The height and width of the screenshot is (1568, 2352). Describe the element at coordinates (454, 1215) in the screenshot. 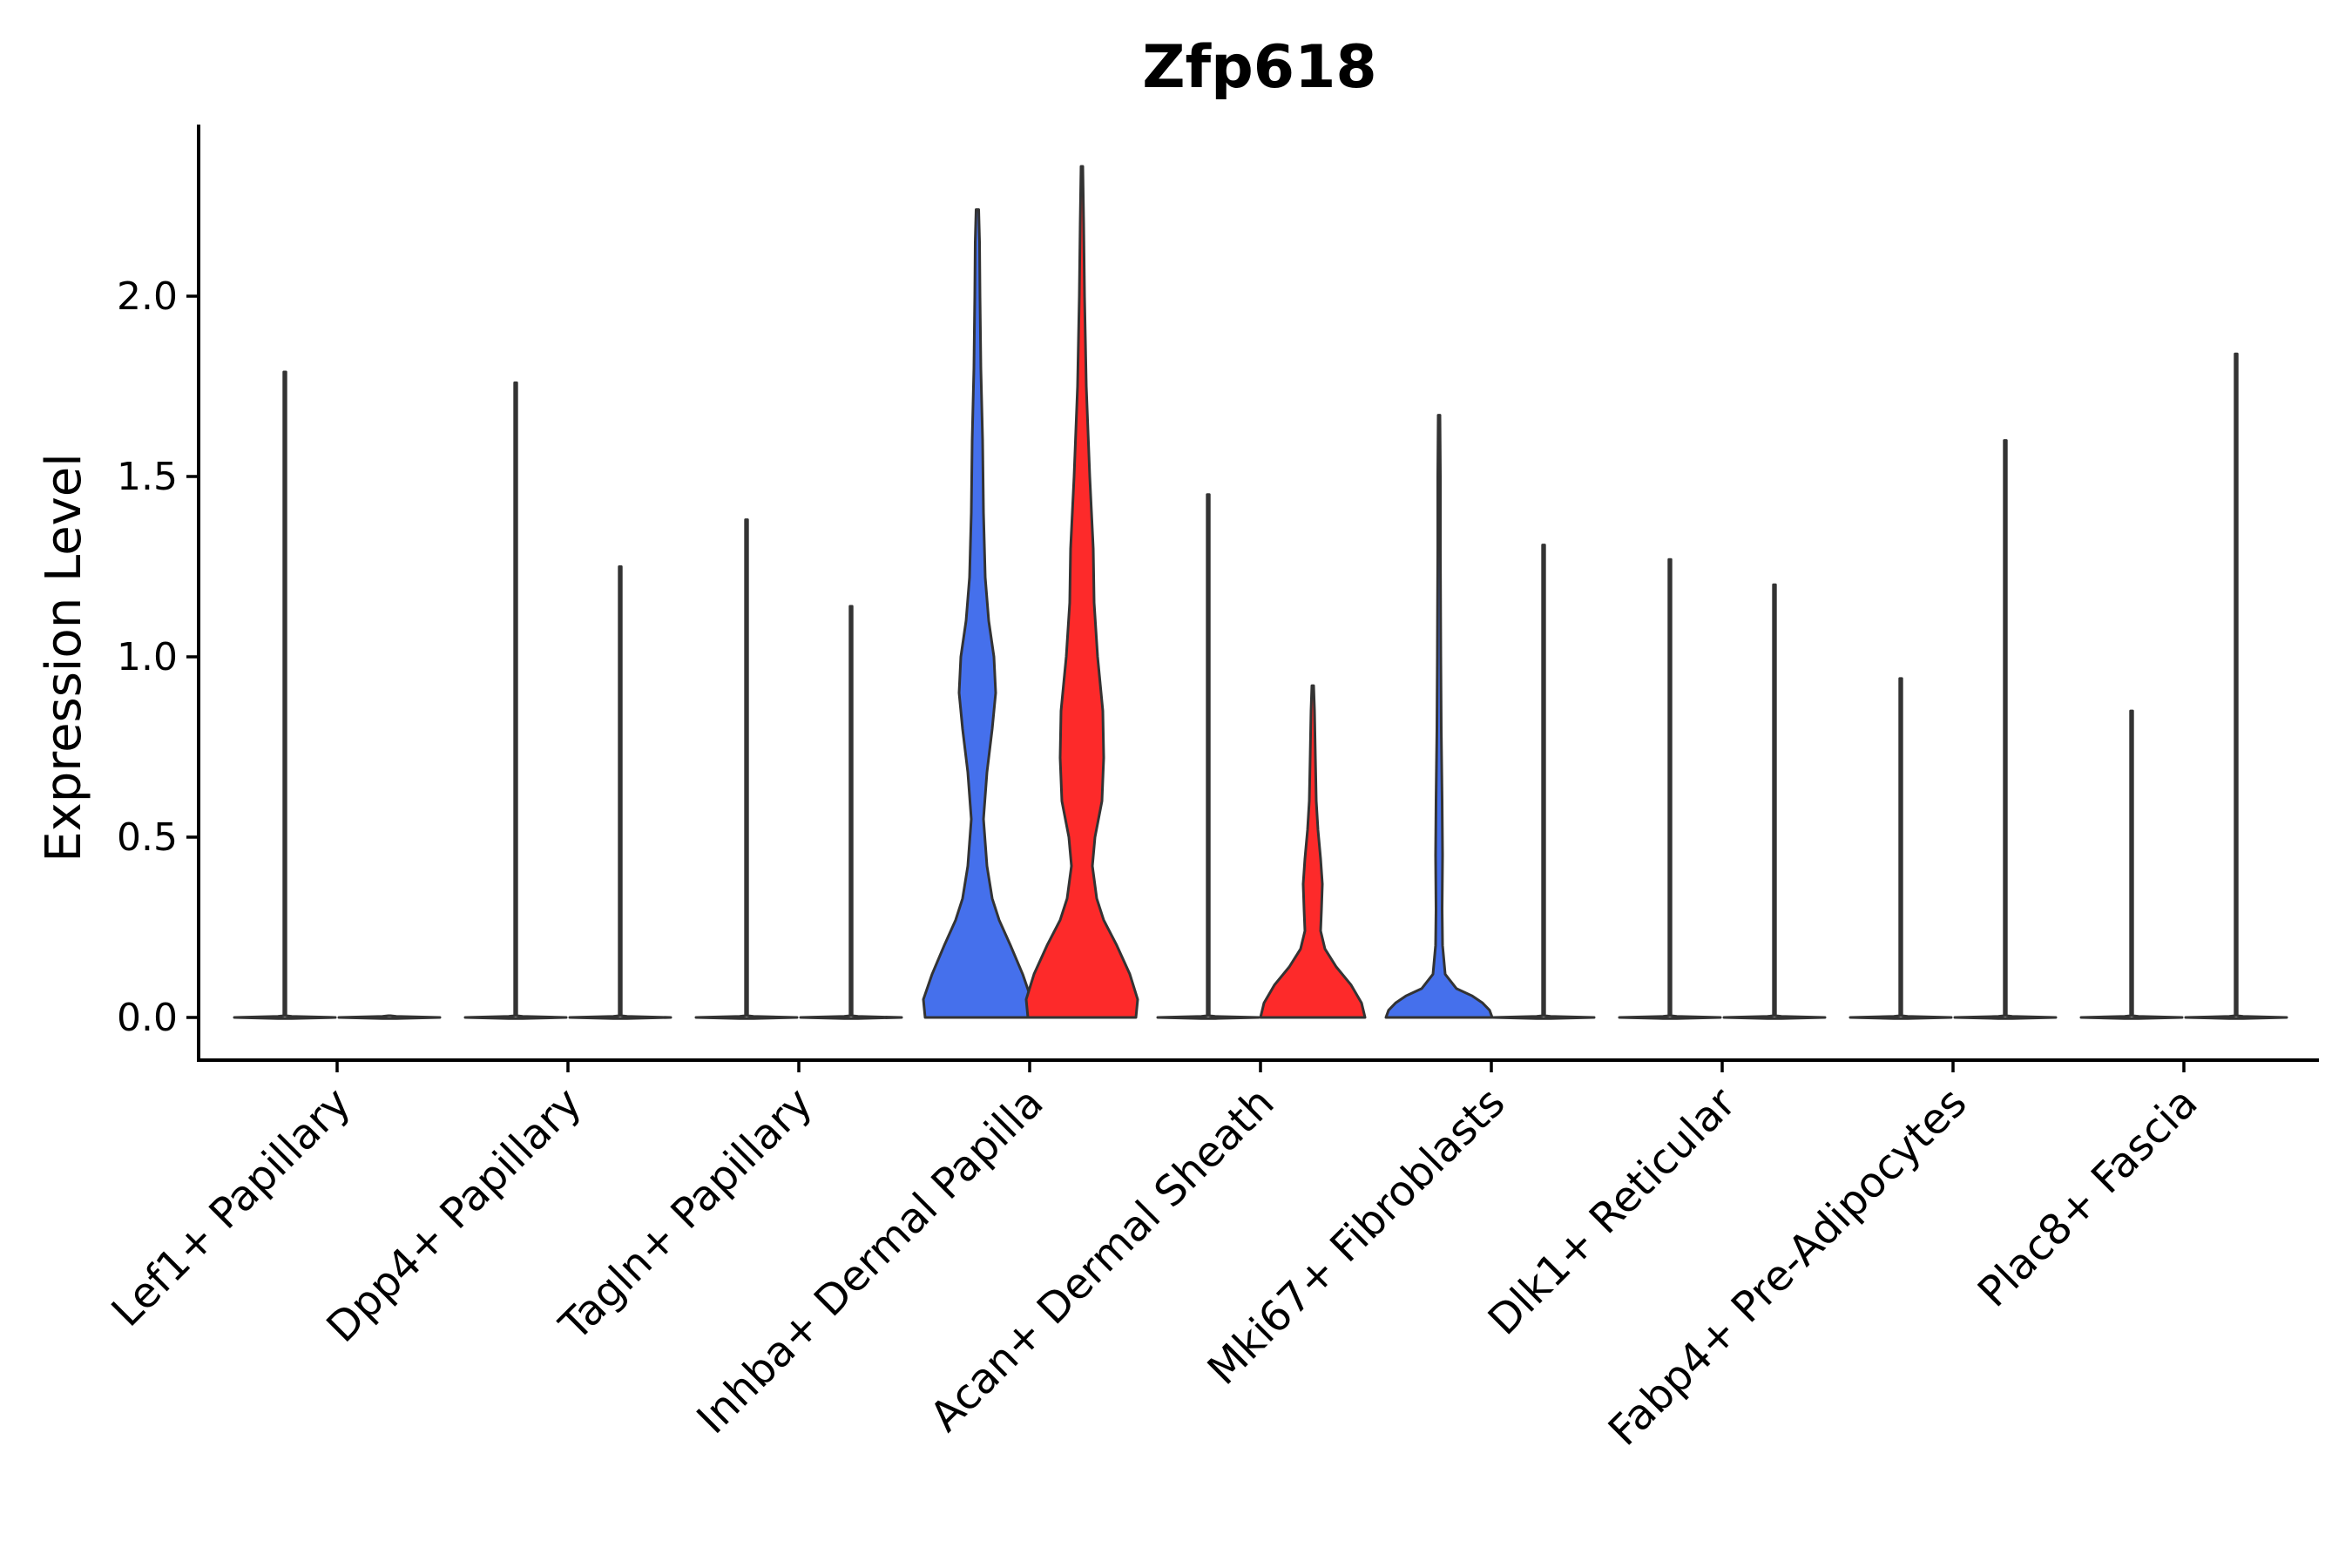

I see `x-category-label: Dpp4+ Papillary` at that location.